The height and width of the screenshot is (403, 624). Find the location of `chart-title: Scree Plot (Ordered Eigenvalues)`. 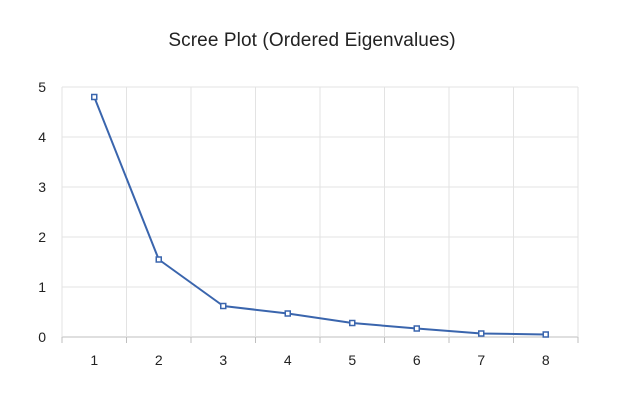

chart-title: Scree Plot (Ordered Eigenvalues) is located at coordinates (312, 40).